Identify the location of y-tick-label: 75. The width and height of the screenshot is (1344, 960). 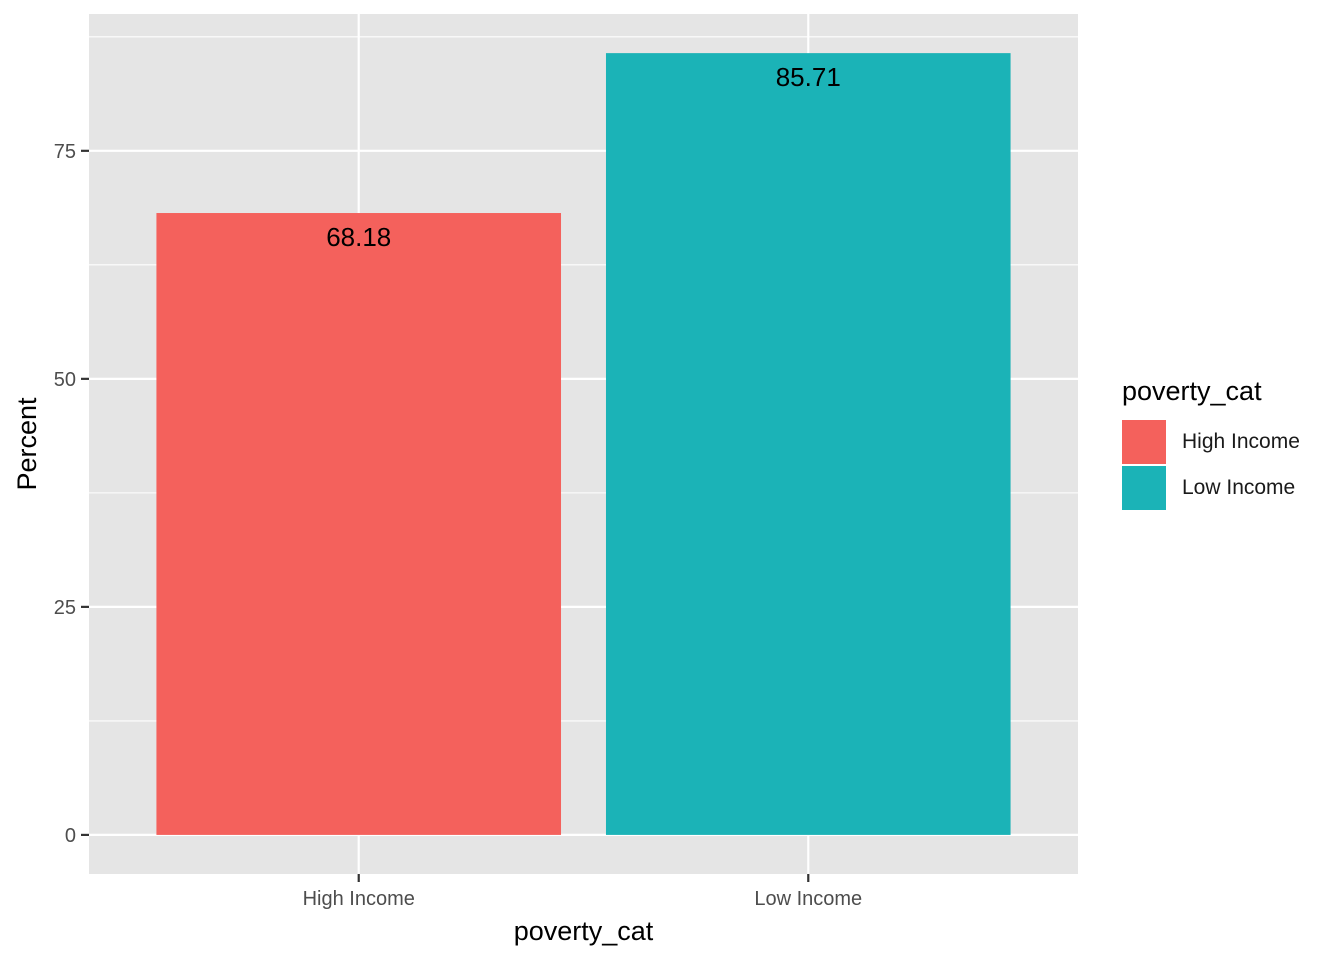
(65, 152).